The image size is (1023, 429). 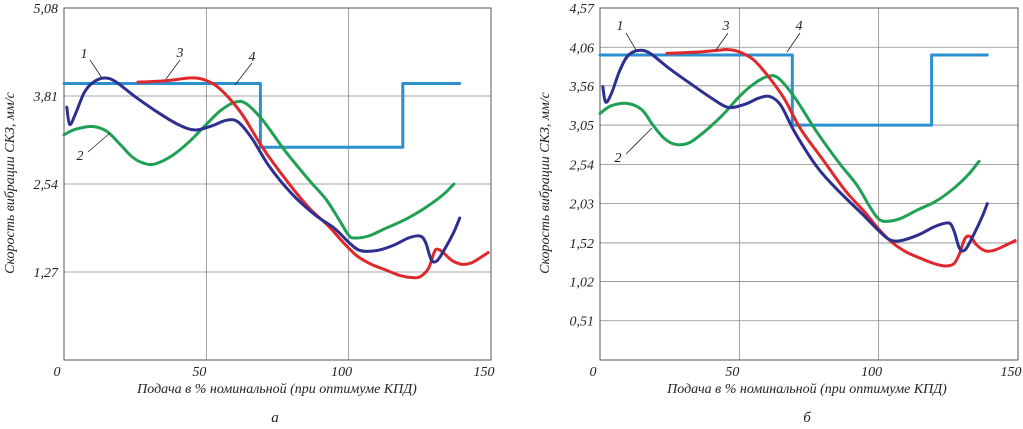 I want to click on panel-2-y-tick-label-1: 1,02, so click(x=582, y=282).